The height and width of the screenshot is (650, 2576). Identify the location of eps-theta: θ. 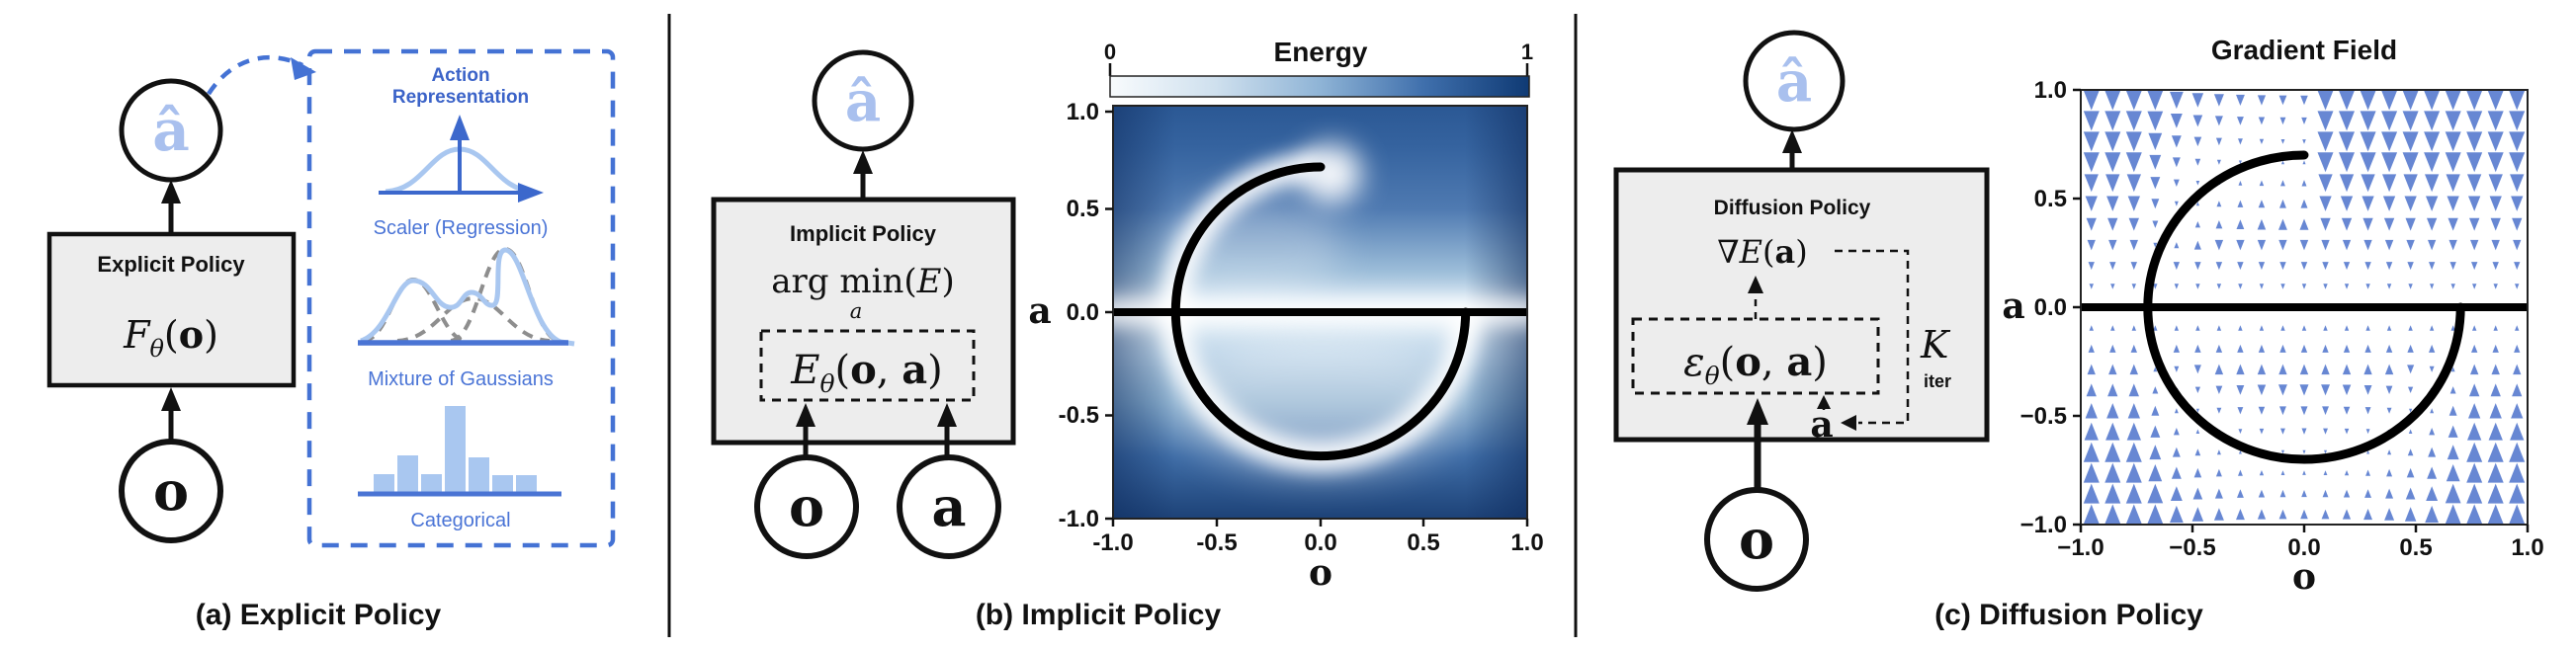
(1712, 376).